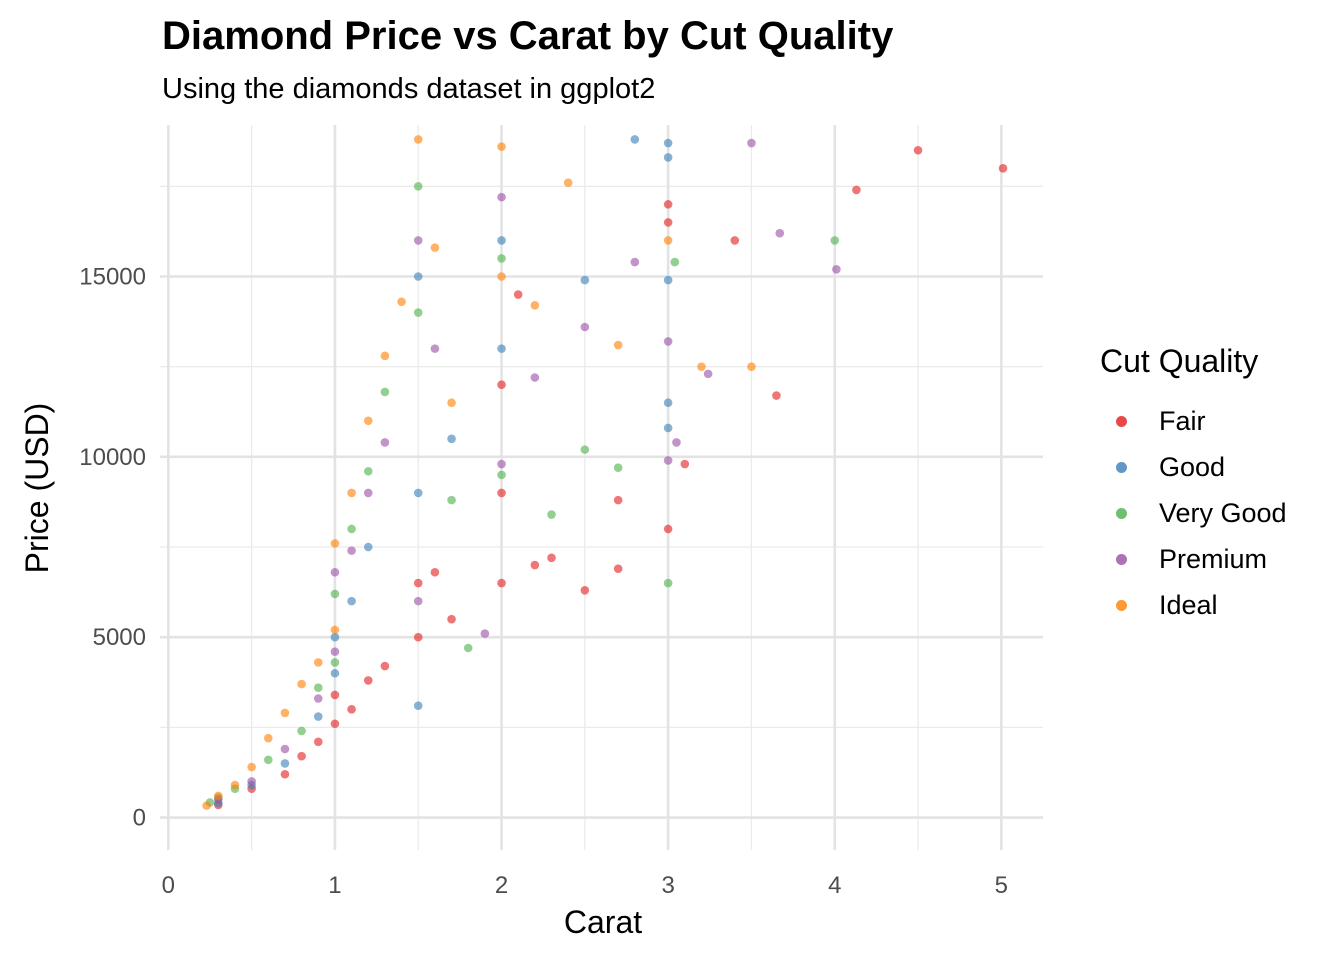 The width and height of the screenshot is (1344, 960). I want to click on chart-title: Diamond Price vs Carat by Cut Quality, so click(528, 36).